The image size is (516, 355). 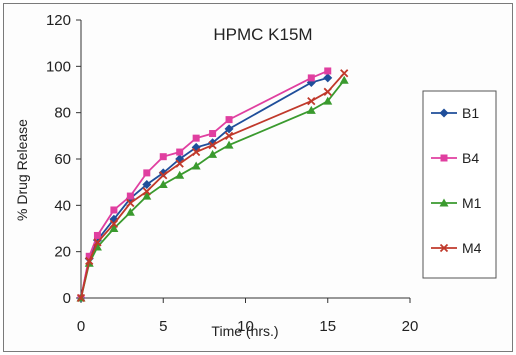 What do you see at coordinates (262, 34) in the screenshot?
I see `chart-title: HPMC K15M` at bounding box center [262, 34].